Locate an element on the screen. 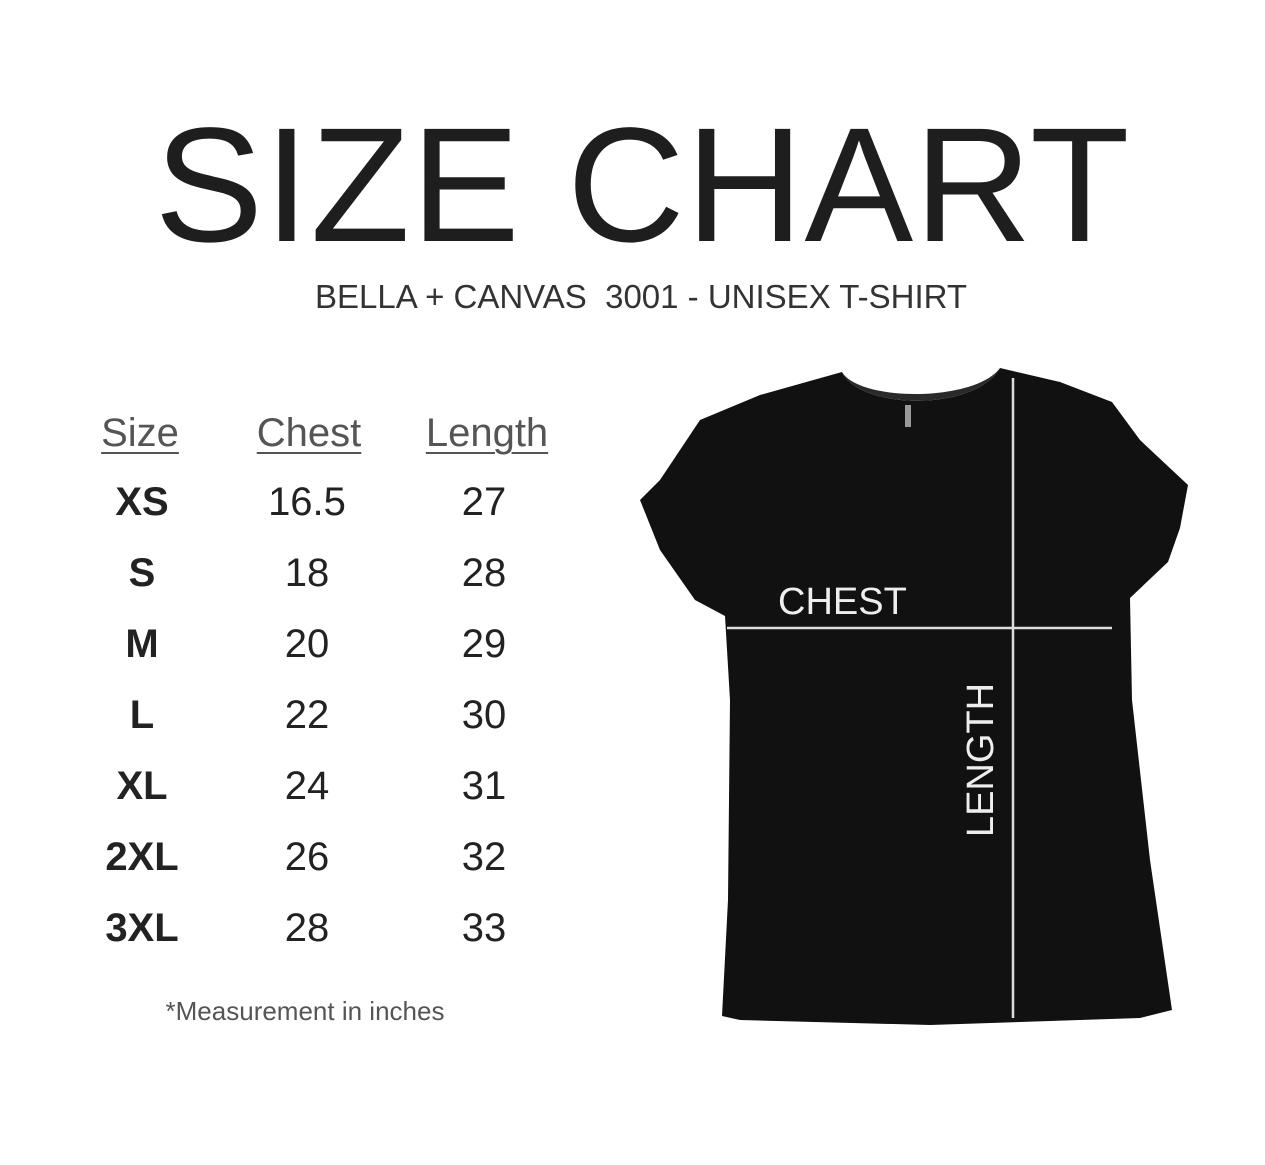 Image resolution: width=1265 pixels, height=1165 pixels. header-size: Size is located at coordinates (140, 433).